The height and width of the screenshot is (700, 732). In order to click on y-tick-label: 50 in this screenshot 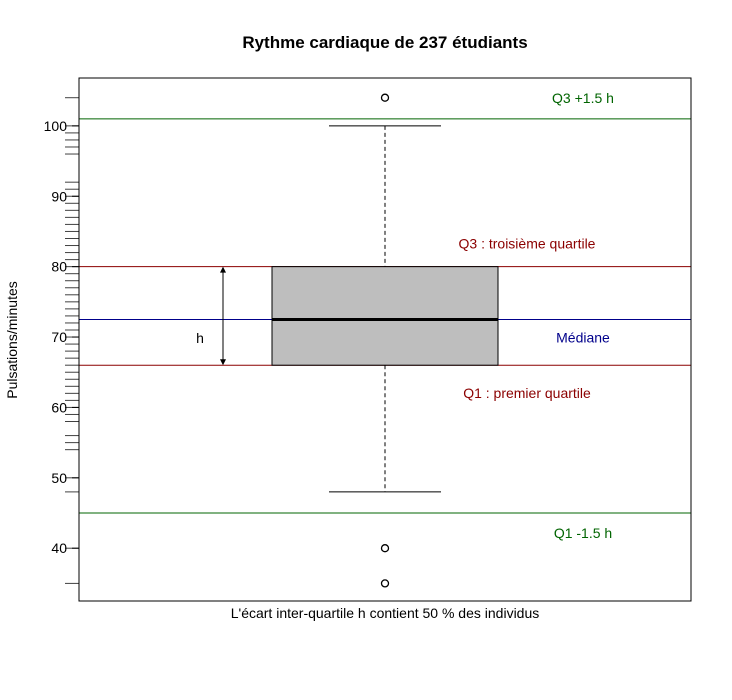, I will do `click(59, 478)`.